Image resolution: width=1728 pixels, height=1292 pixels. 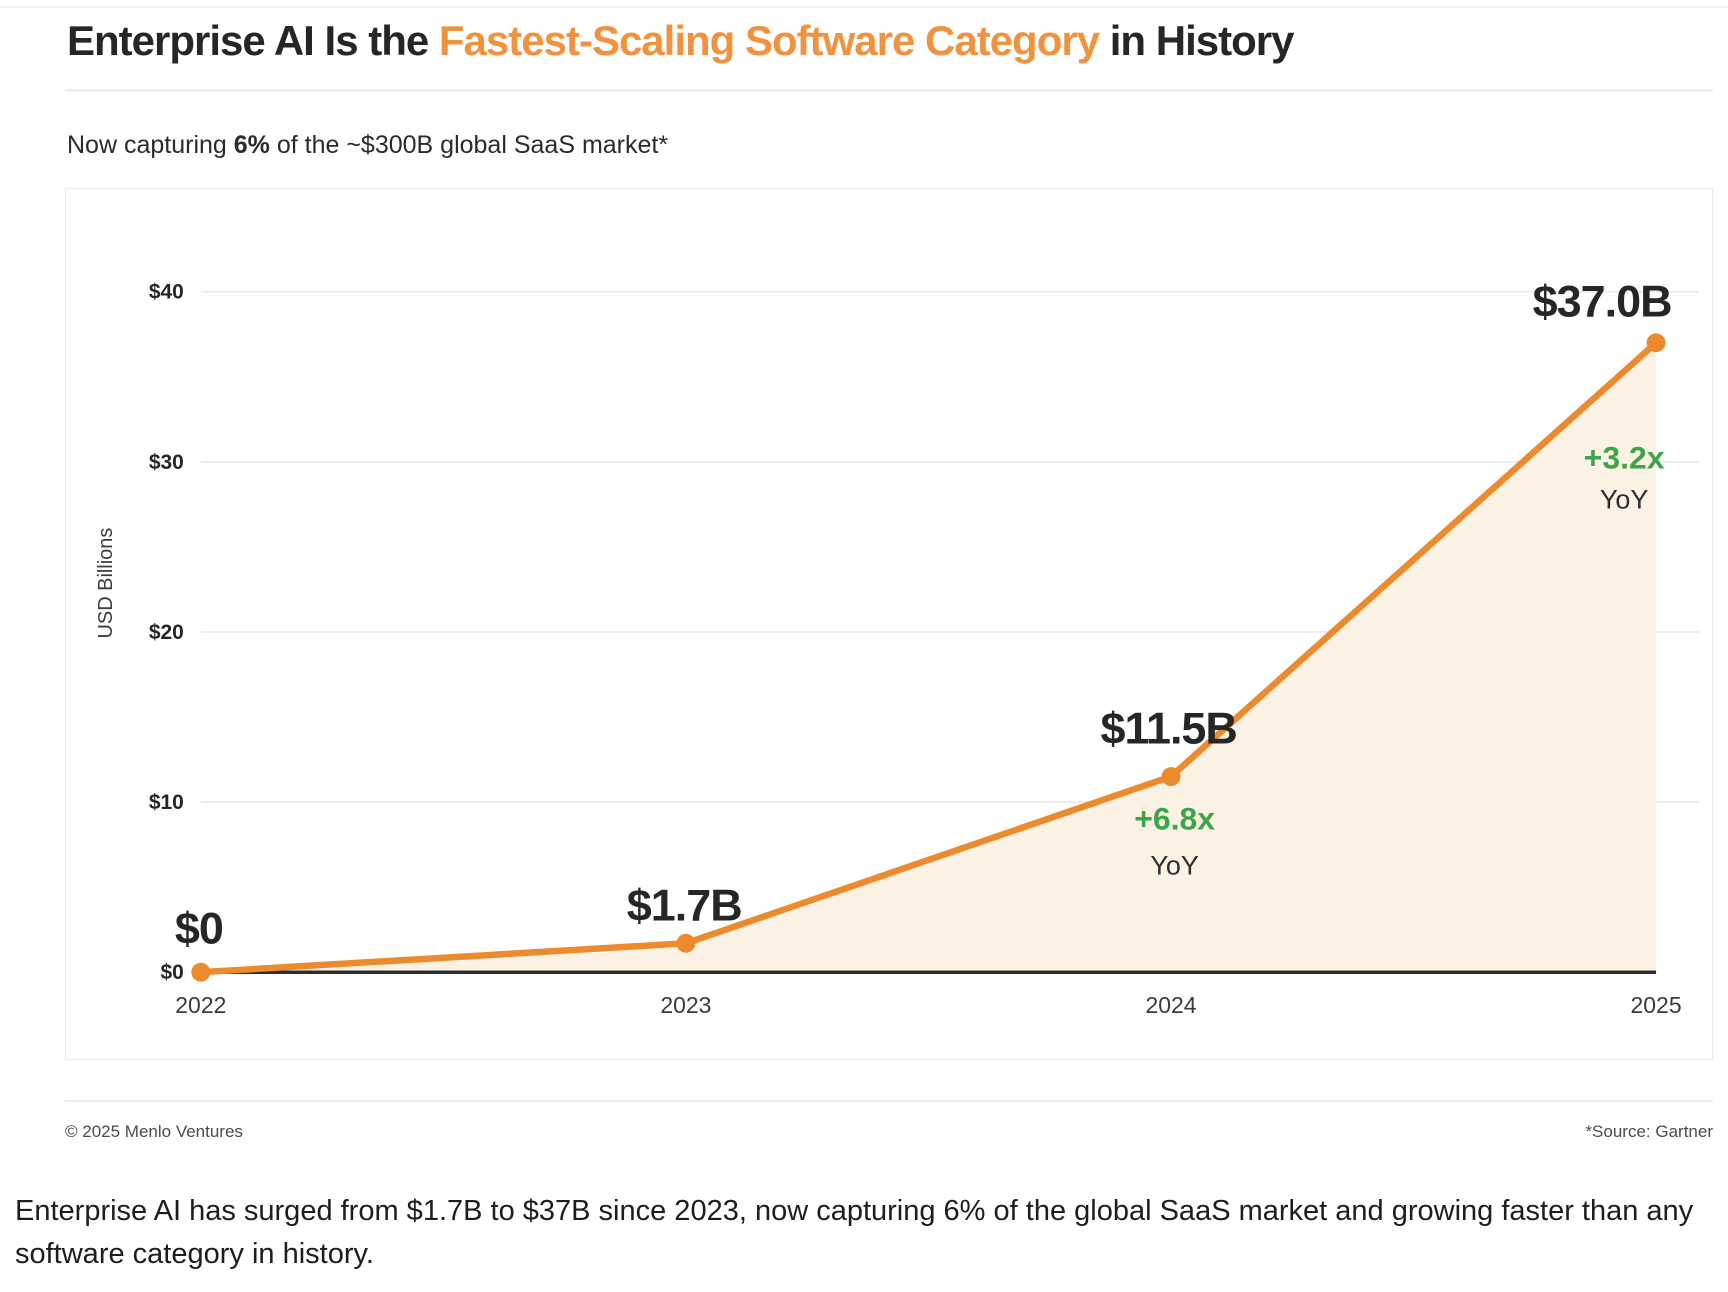 What do you see at coordinates (199, 927) in the screenshot?
I see `data-point-label: $0` at bounding box center [199, 927].